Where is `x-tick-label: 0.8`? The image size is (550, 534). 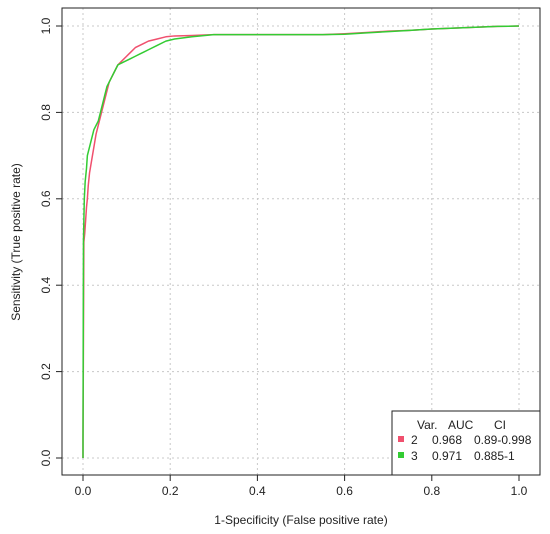
x-tick-label: 0.8 is located at coordinates (431, 491).